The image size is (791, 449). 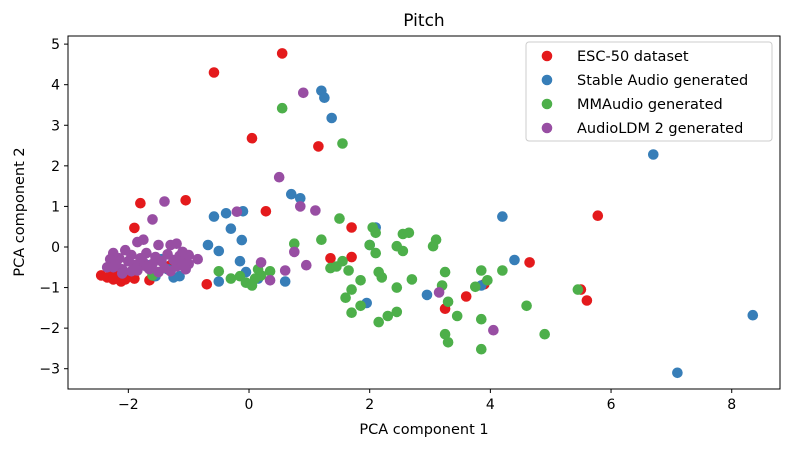 What do you see at coordinates (55, 86) in the screenshot?
I see `y-tick-label: 4` at bounding box center [55, 86].